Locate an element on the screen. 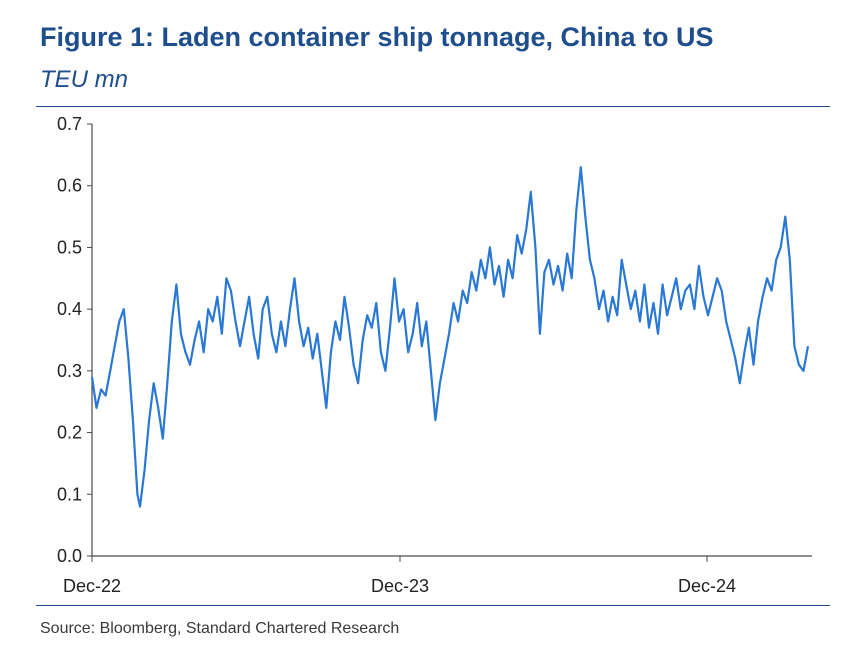 Image resolution: width=848 pixels, height=656 pixels. y-tick-label: 0.3 is located at coordinates (69, 371).